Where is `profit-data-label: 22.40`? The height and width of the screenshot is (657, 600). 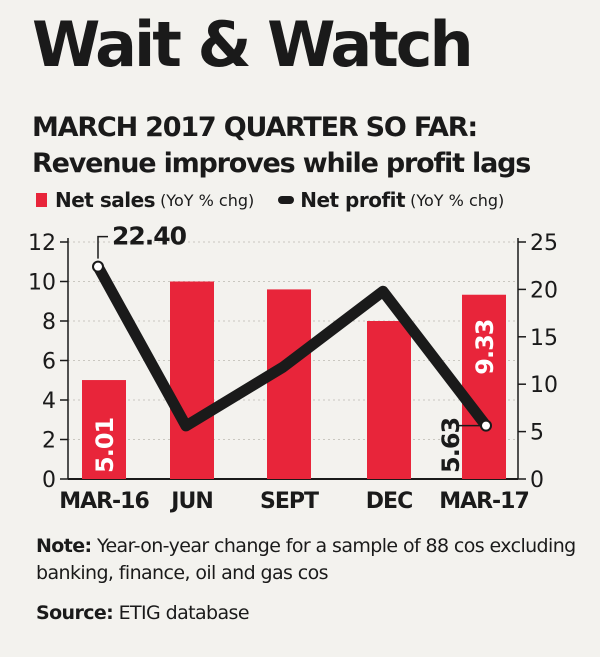 profit-data-label: 22.40 is located at coordinates (149, 236).